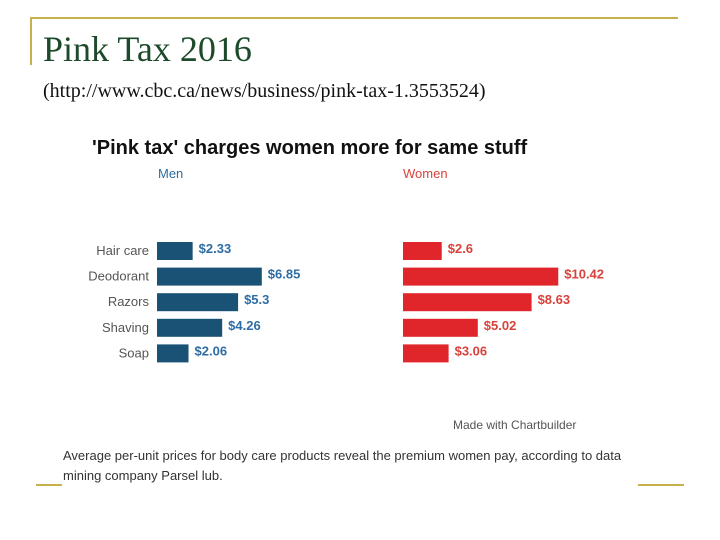 Image resolution: width=720 pixels, height=540 pixels. Describe the element at coordinates (471, 350) in the screenshot. I see `value-label-women-soap: $3.06` at that location.